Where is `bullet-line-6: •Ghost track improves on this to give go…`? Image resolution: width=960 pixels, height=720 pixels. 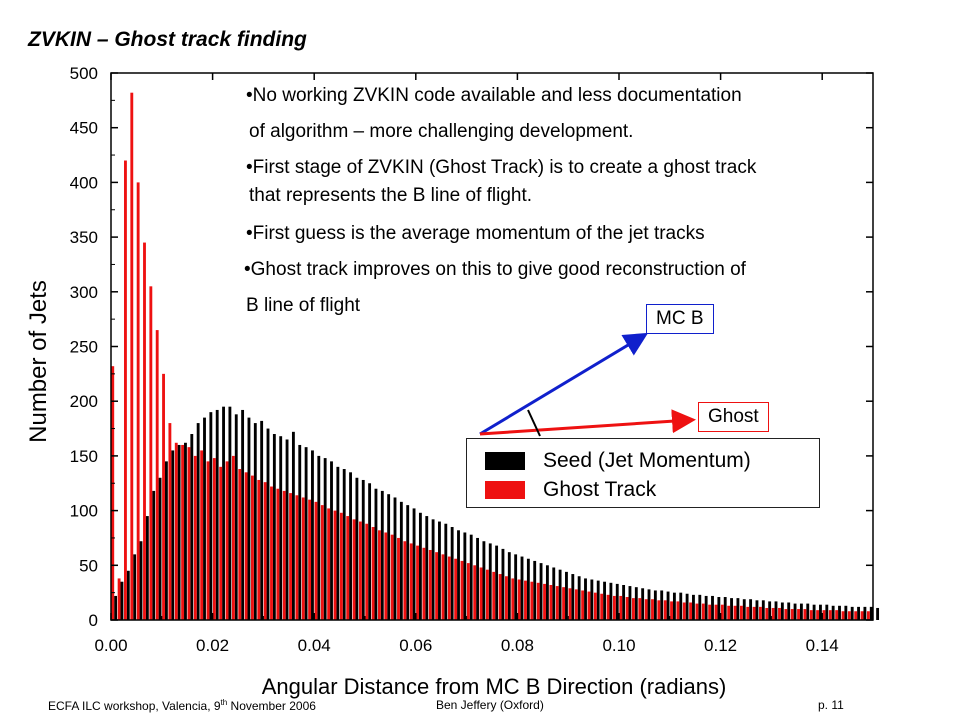 bullet-line-6: •Ghost track improves on this to give go… is located at coordinates (495, 269).